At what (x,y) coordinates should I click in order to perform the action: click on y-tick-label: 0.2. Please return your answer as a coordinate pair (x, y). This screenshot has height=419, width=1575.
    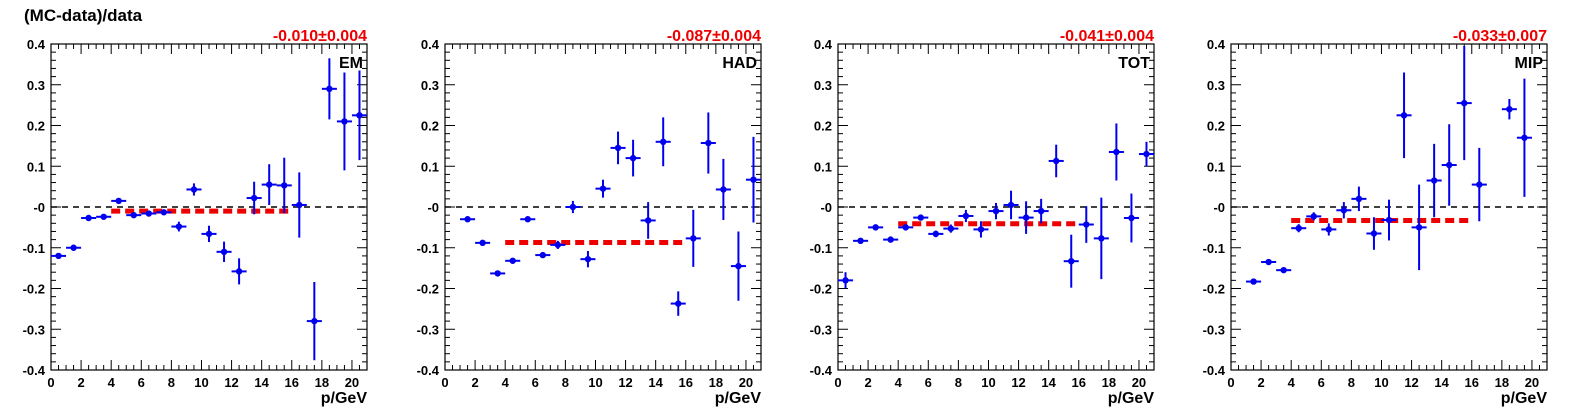
    Looking at the image, I should click on (823, 126).